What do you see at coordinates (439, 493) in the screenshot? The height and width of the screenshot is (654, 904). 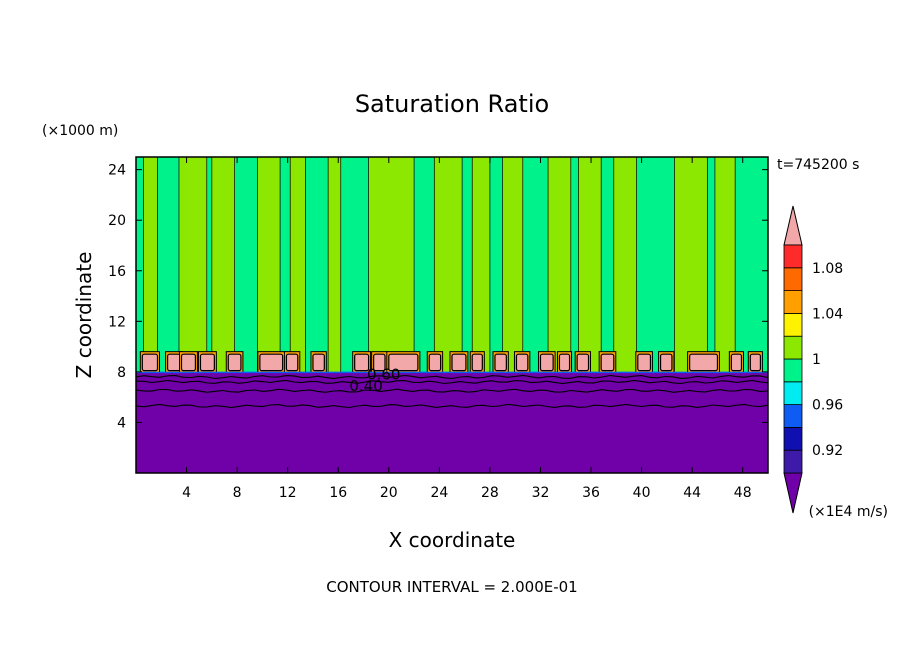 I see `x-tick-label-24: 24` at bounding box center [439, 493].